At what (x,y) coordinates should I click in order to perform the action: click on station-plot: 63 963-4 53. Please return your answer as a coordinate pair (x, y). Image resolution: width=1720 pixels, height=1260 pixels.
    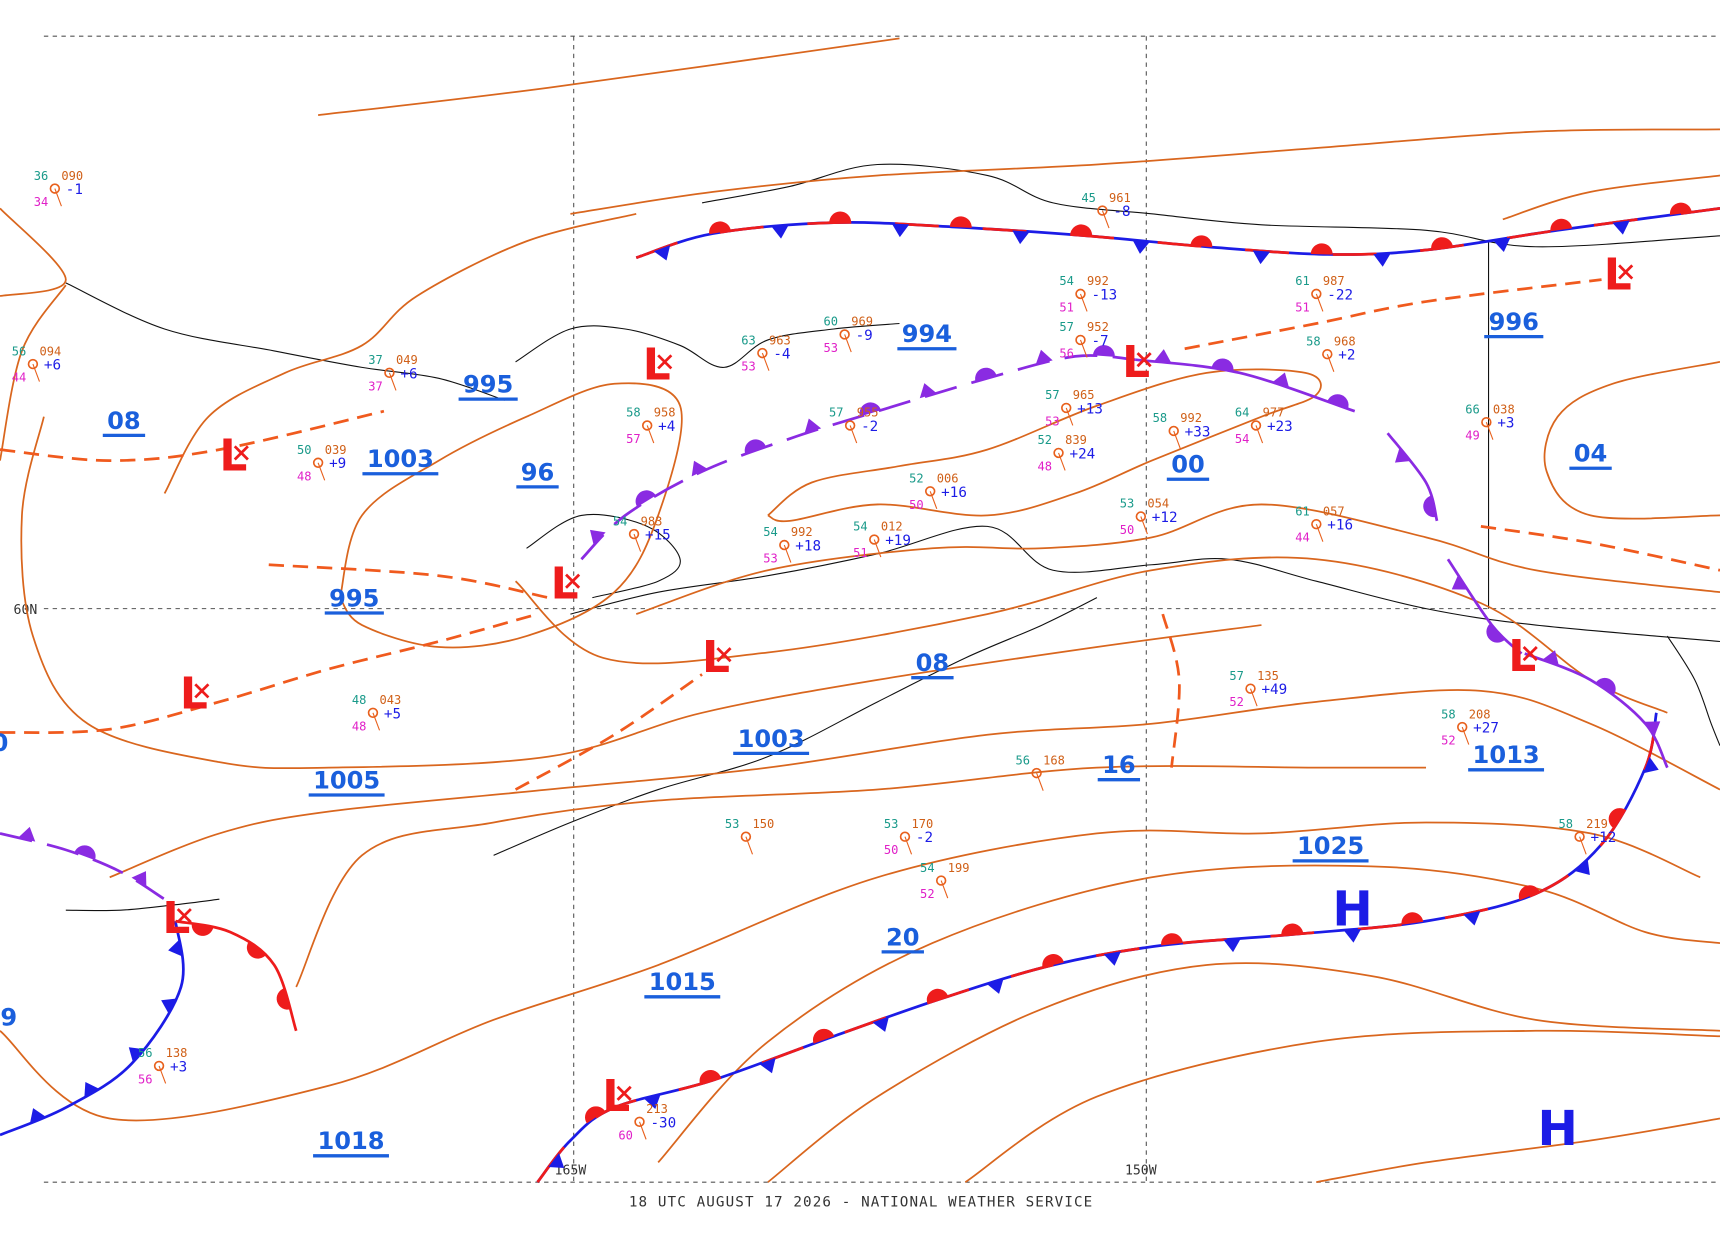
    Looking at the image, I should click on (765, 353).